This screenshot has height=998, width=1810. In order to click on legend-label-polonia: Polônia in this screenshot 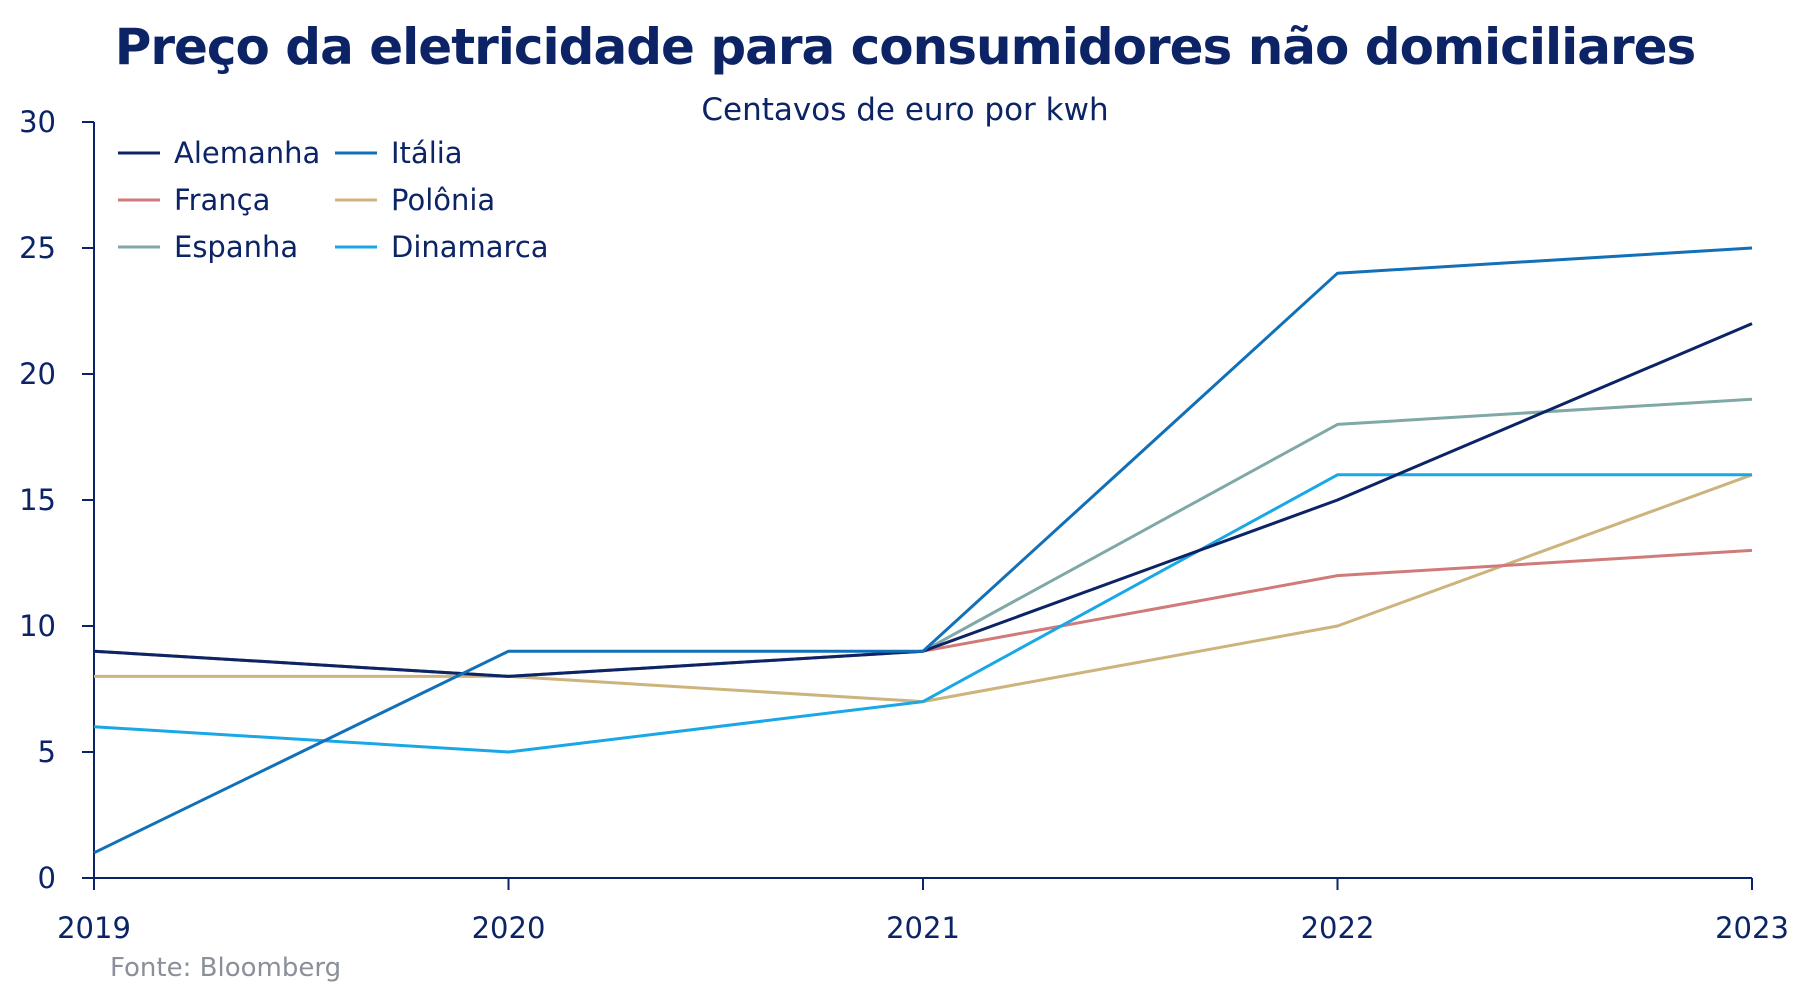, I will do `click(443, 200)`.